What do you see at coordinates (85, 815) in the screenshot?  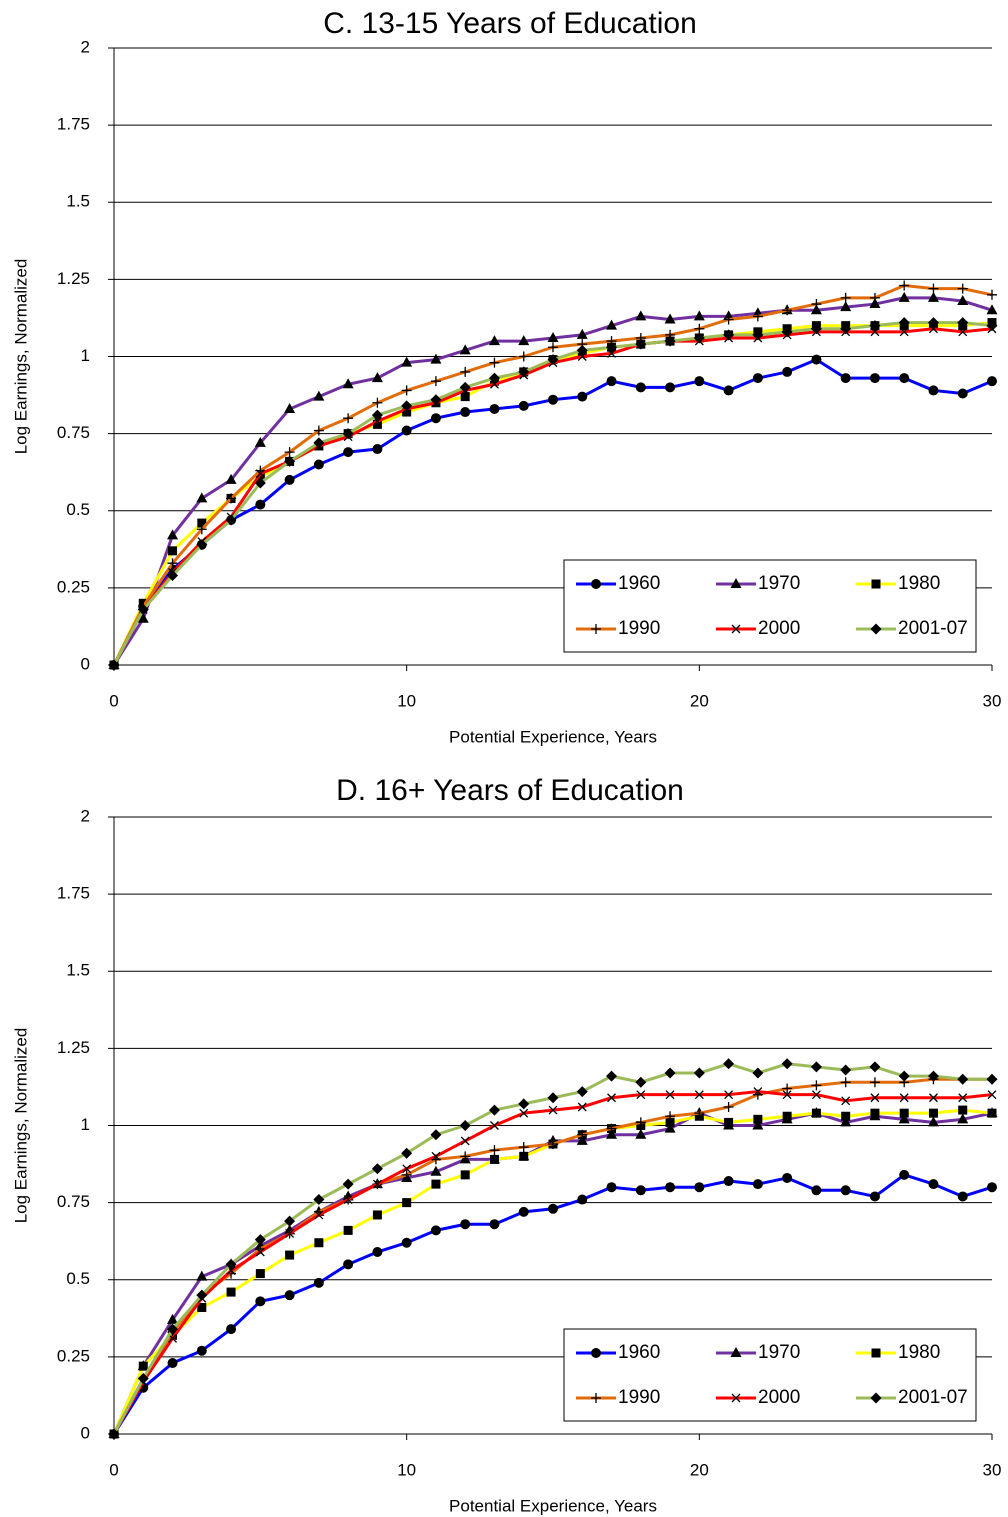 I see `y-tick-label: 2` at bounding box center [85, 815].